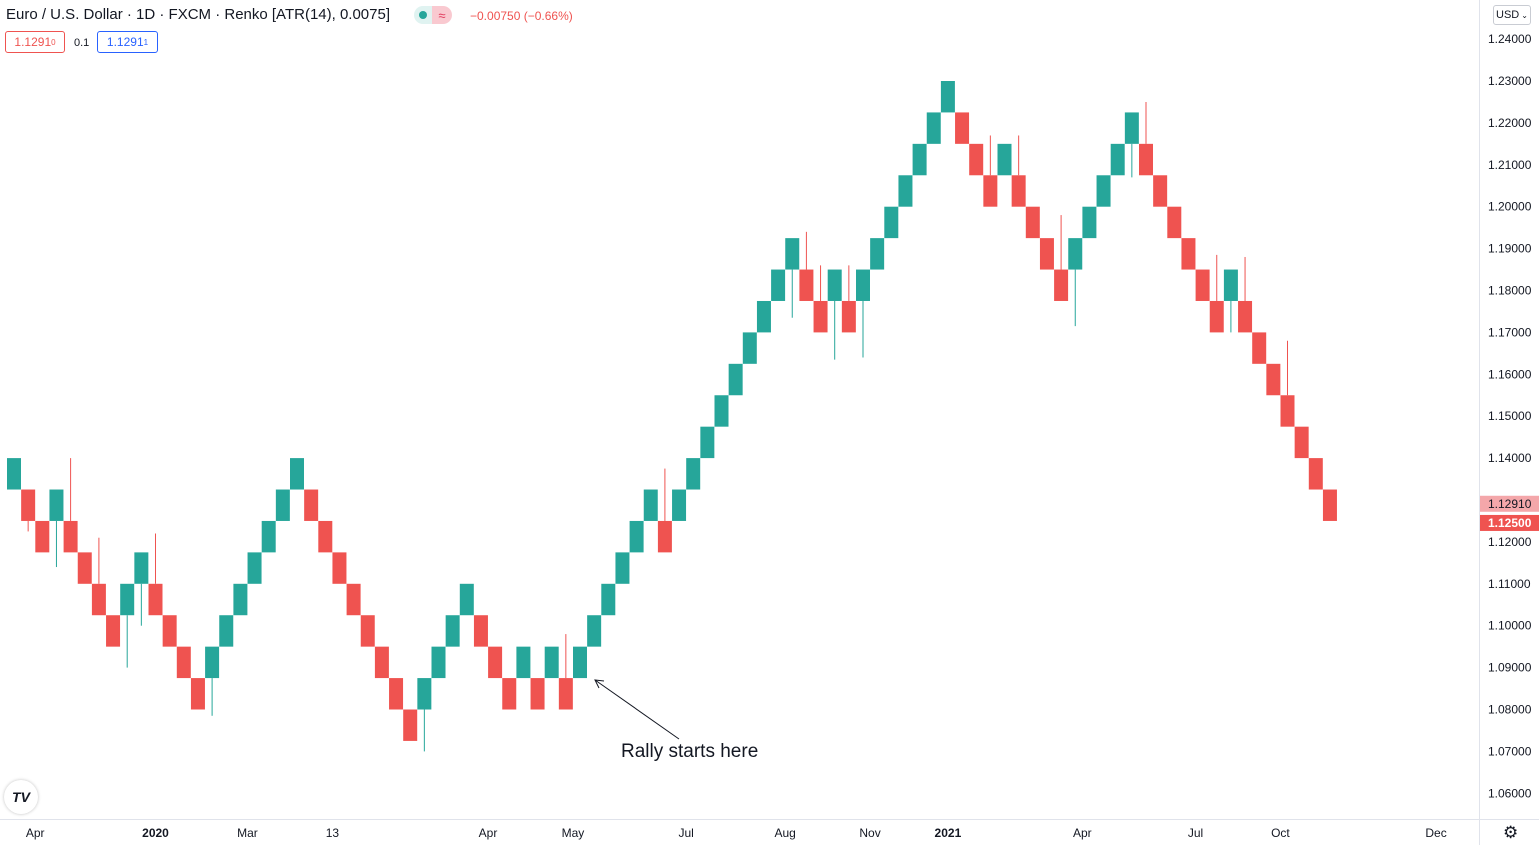 The width and height of the screenshot is (1539, 845). I want to click on price-tick-label: 1.18000, so click(1510, 291).